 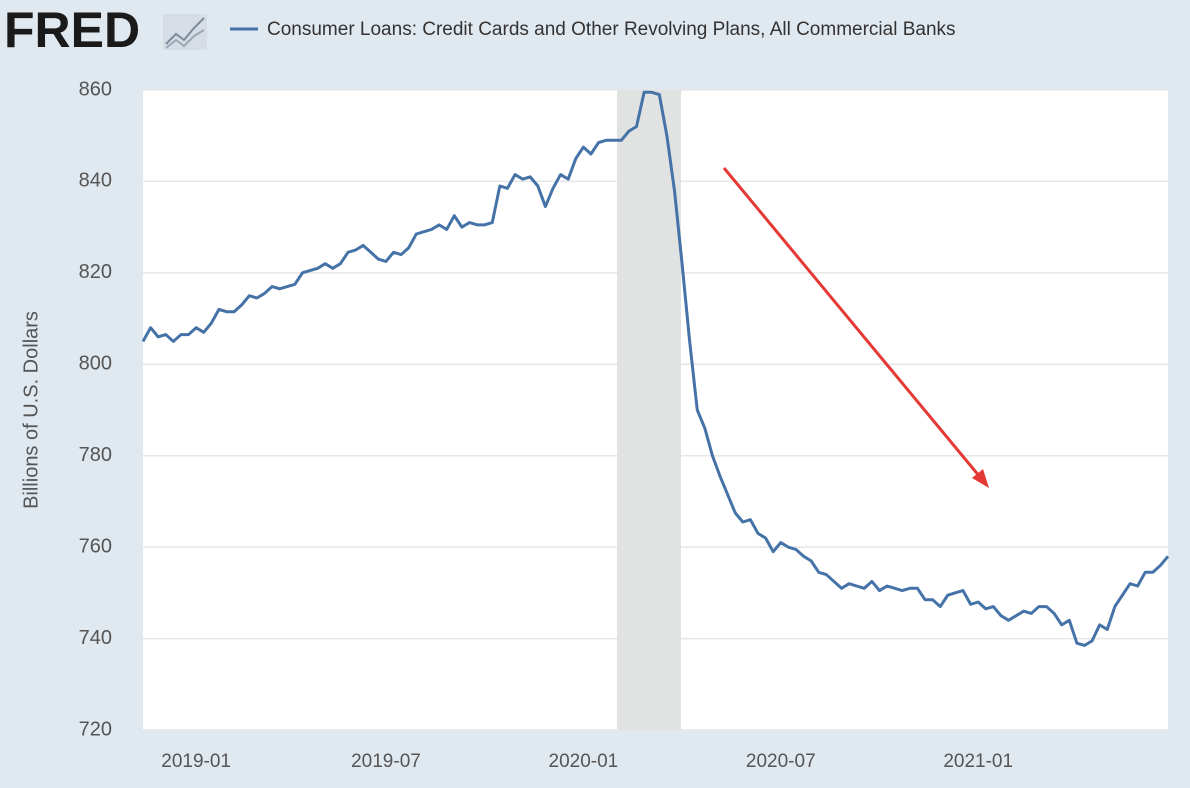 What do you see at coordinates (386, 761) in the screenshot?
I see `x-tick-label: 2019-07` at bounding box center [386, 761].